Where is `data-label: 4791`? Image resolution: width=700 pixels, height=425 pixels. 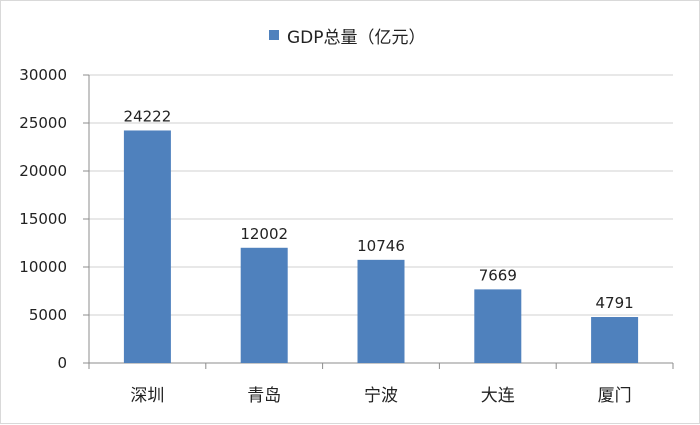
data-label: 4791 is located at coordinates (615, 303).